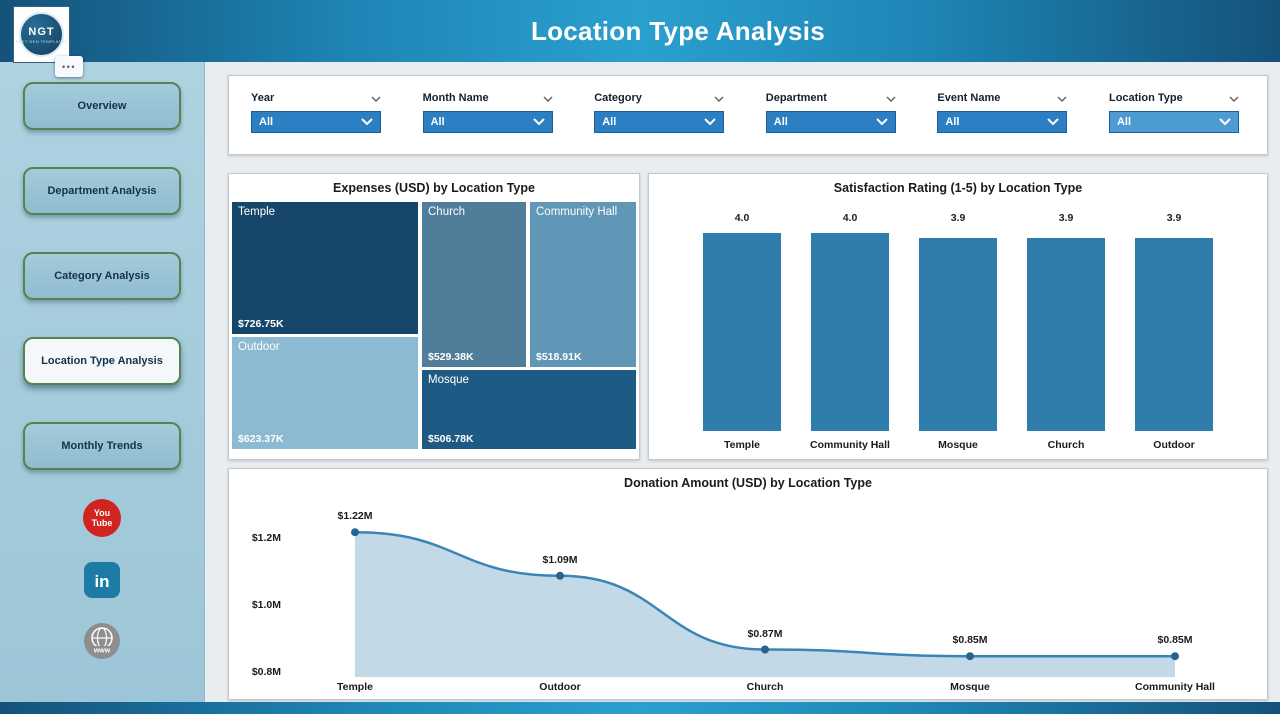  I want to click on svg-text: www, so click(102, 651).